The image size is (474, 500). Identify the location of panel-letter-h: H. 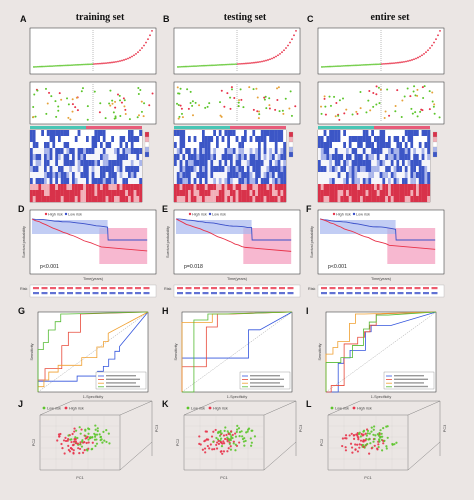
(165, 311).